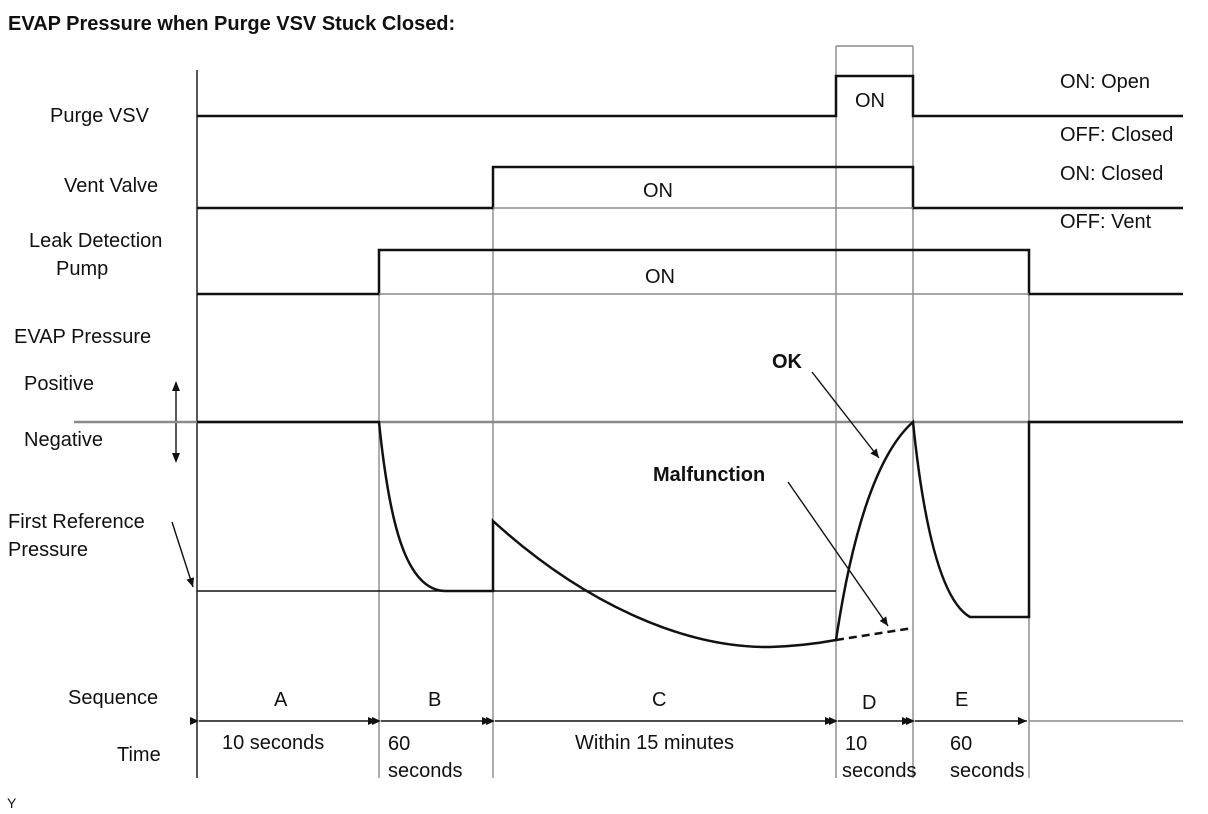  Describe the element at coordinates (76, 522) in the screenshot. I see `first-ref-label-line1: First Reference` at that location.